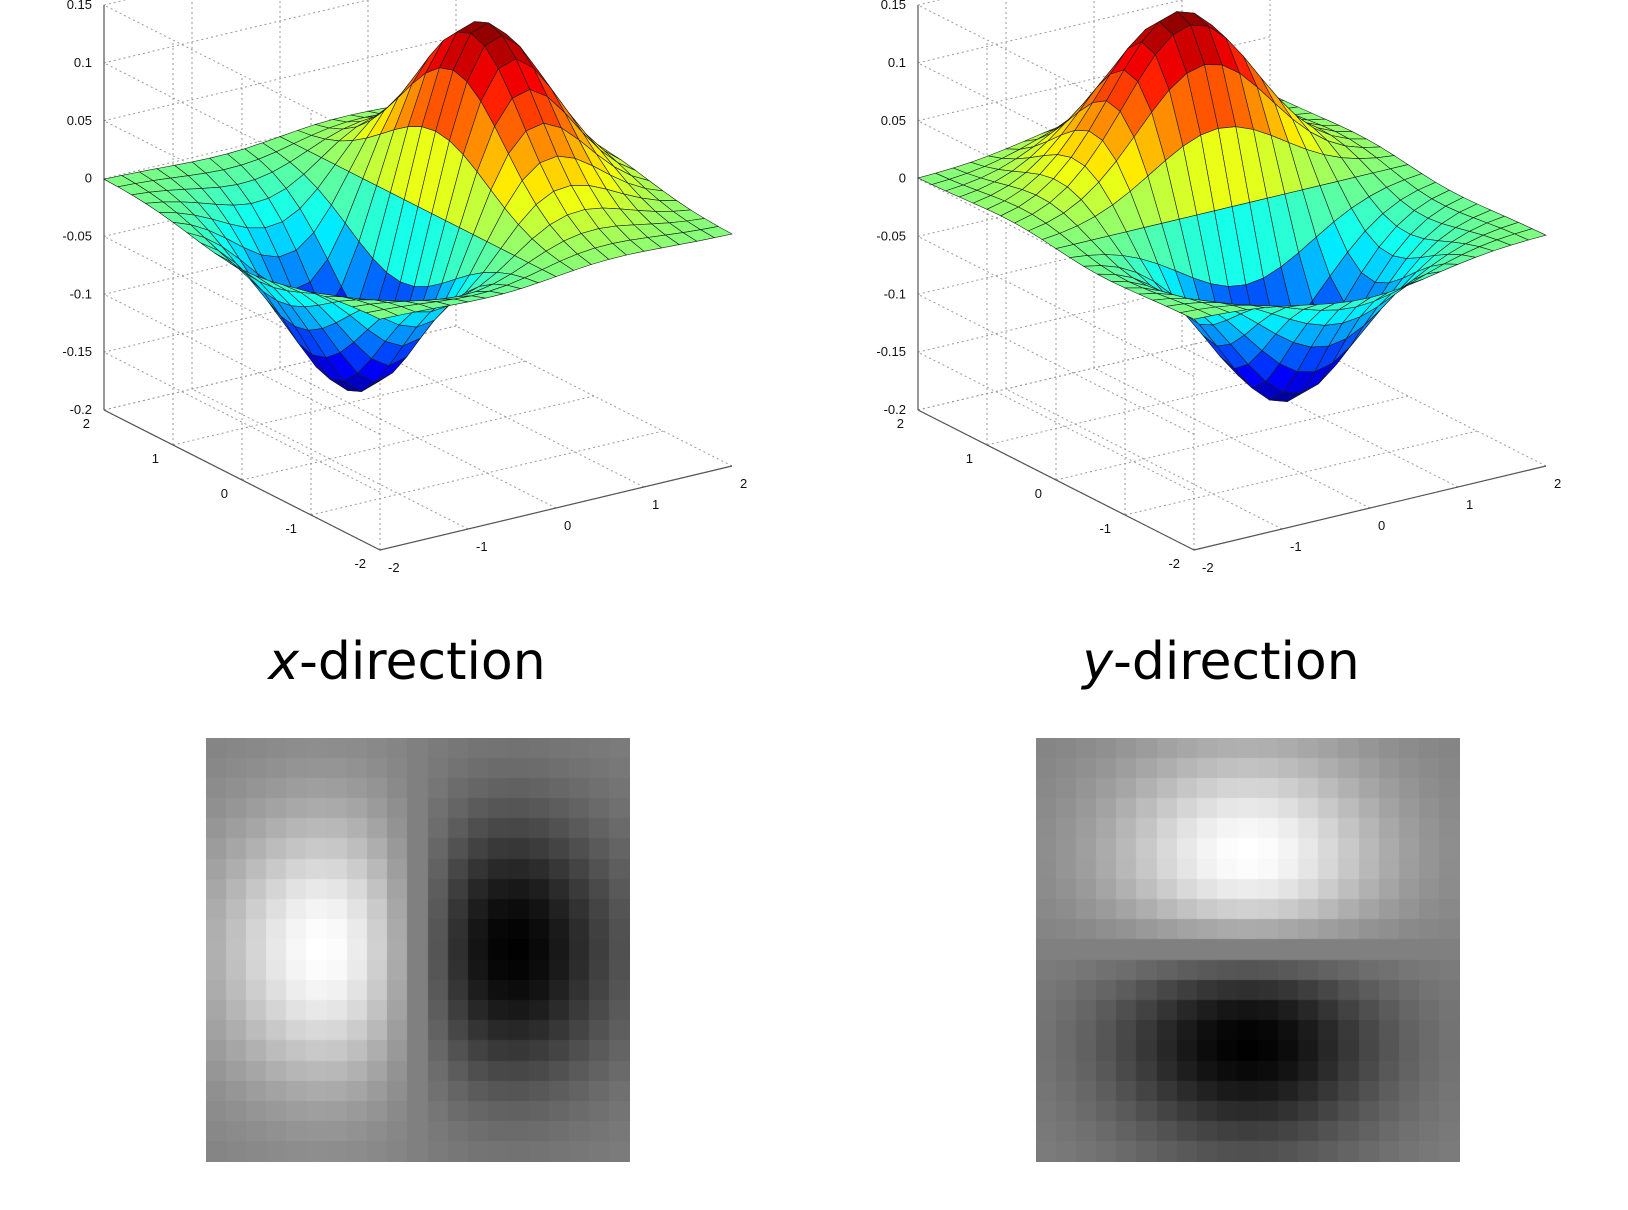  Describe the element at coordinates (1098, 662) in the screenshot. I see `caption-variable: y` at that location.